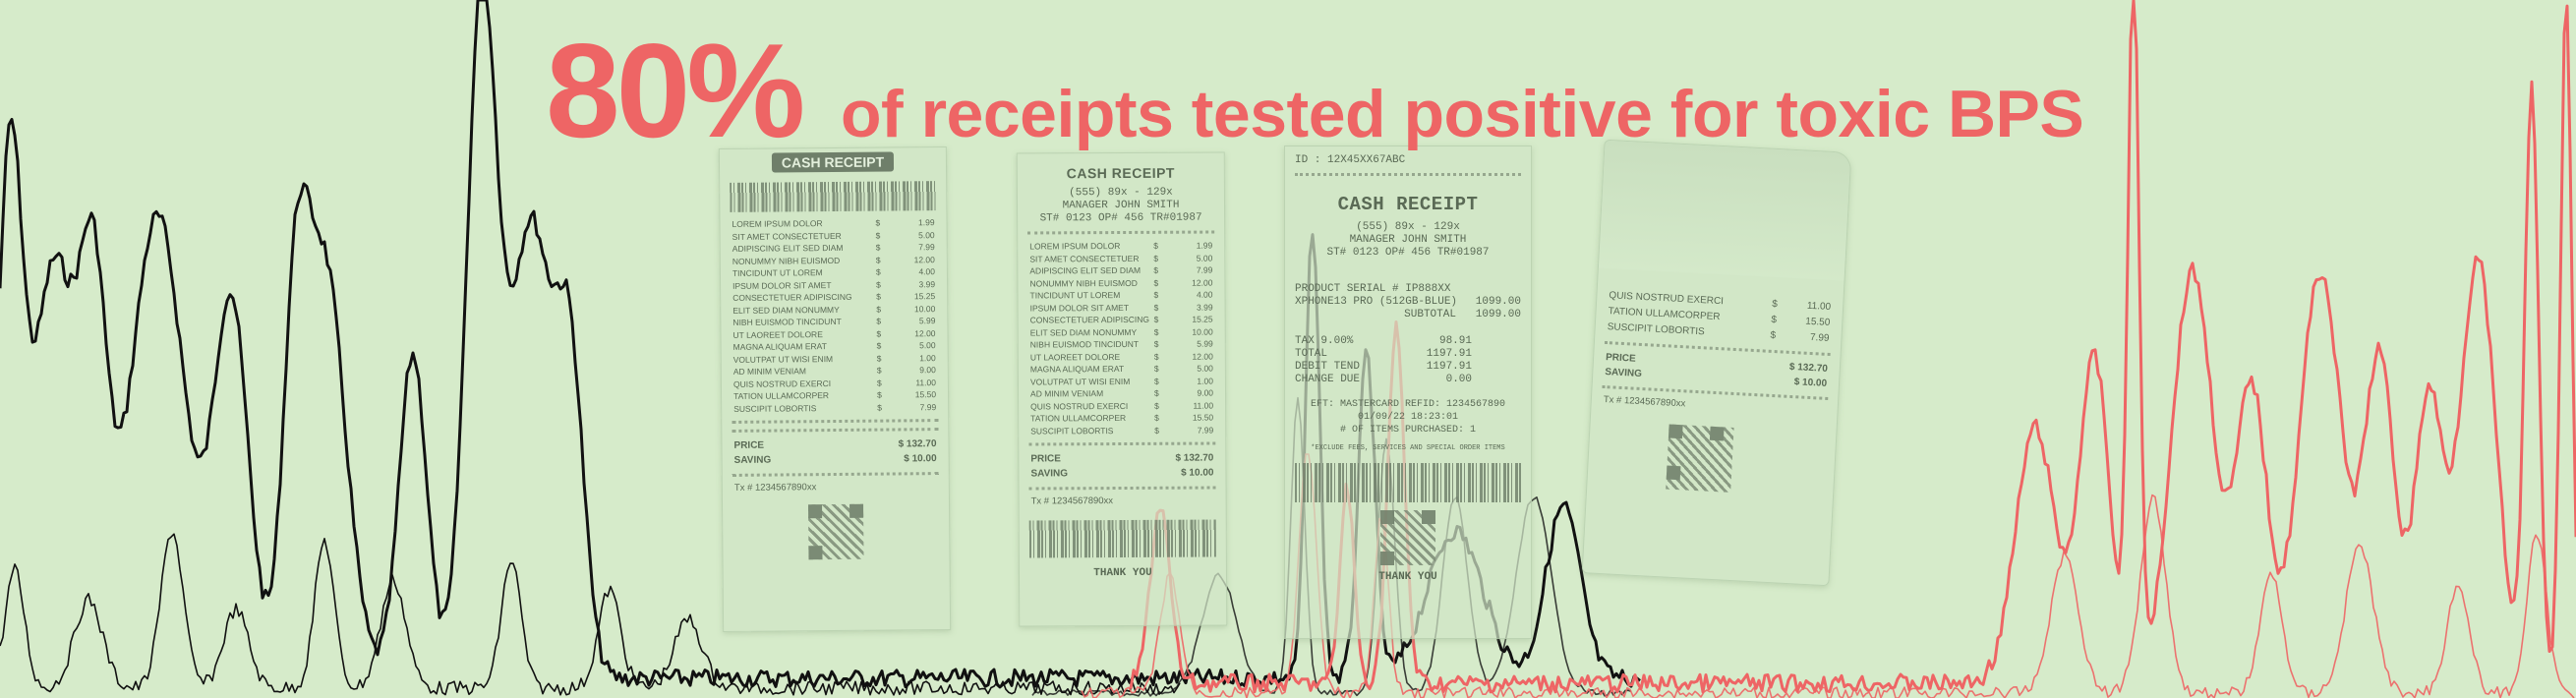 This screenshot has width=2576, height=698. Describe the element at coordinates (1376, 302) in the screenshot. I see `product-name: XPHONE13 PRO (512GB-BLUE)` at that location.